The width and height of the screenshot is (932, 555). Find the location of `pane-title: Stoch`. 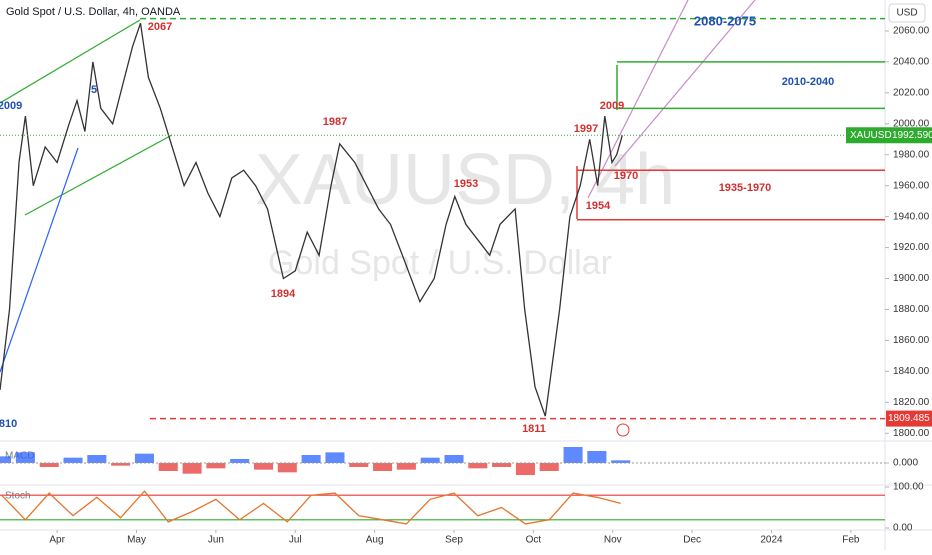

pane-title: Stoch is located at coordinates (18, 496).